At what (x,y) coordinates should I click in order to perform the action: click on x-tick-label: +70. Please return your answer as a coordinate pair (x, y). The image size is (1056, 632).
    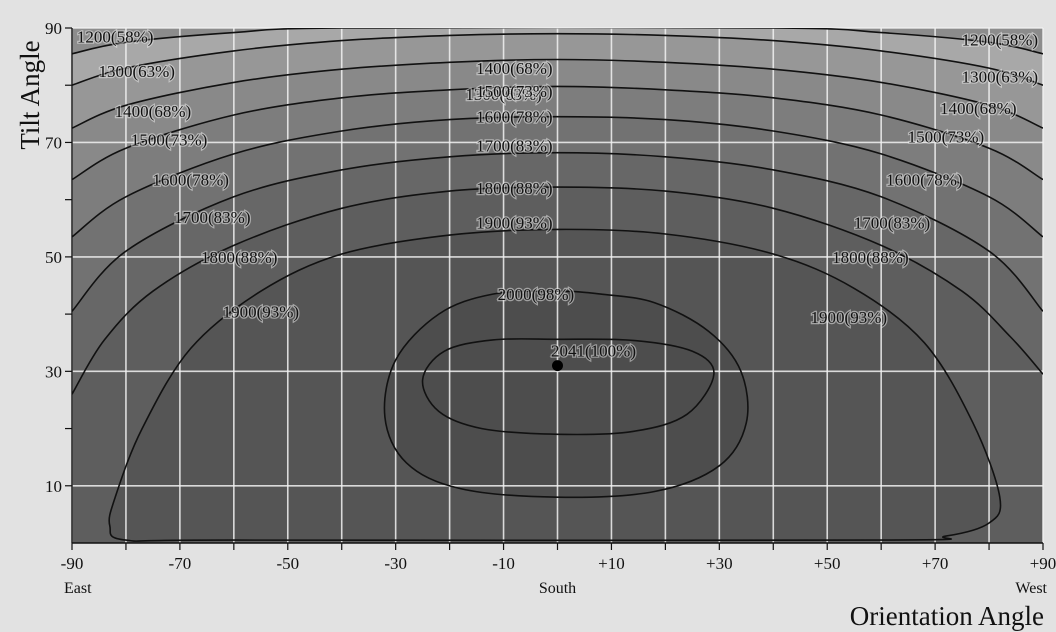
    Looking at the image, I should click on (935, 563).